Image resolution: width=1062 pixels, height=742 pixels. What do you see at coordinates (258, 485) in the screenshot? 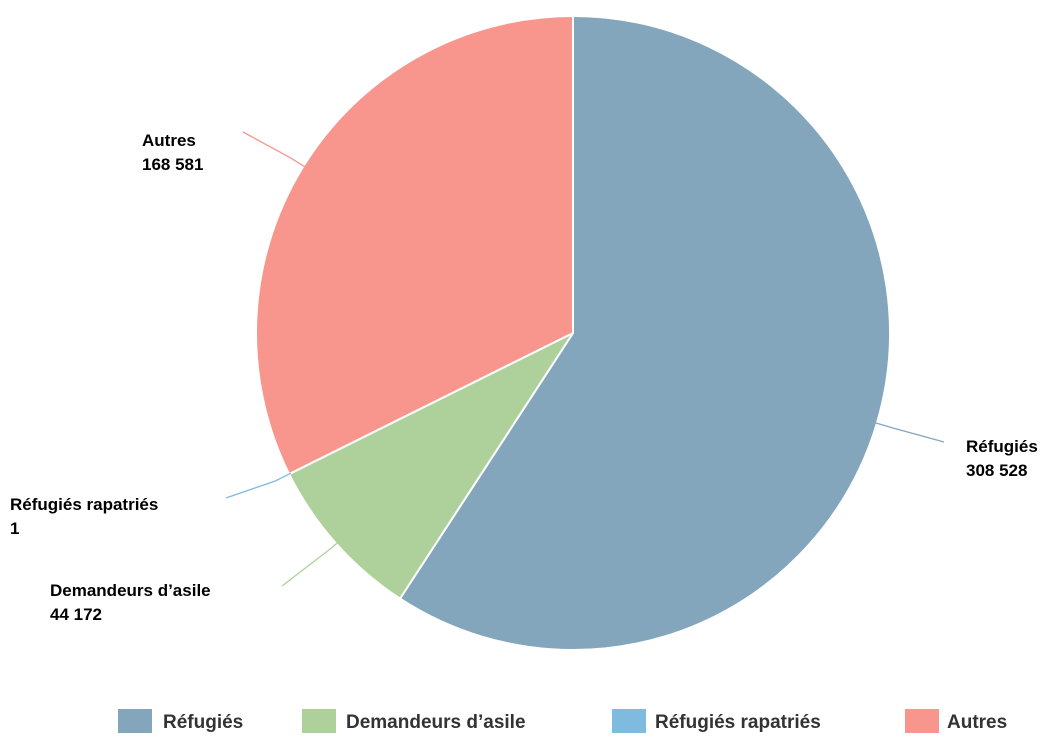
I see `leader-line-refugies-rapatries` at bounding box center [258, 485].